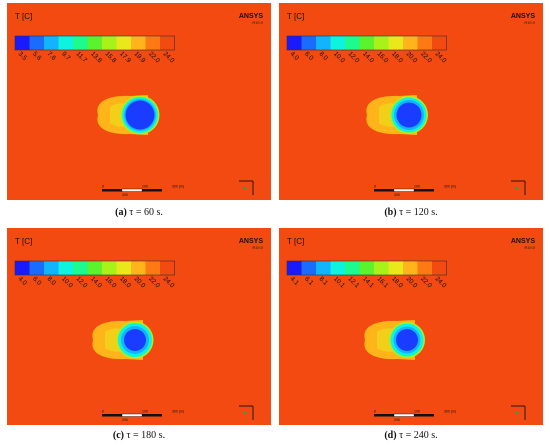 The width and height of the screenshot is (550, 445). I want to click on caption-b: (b) τ = 120 s., so click(411, 212).